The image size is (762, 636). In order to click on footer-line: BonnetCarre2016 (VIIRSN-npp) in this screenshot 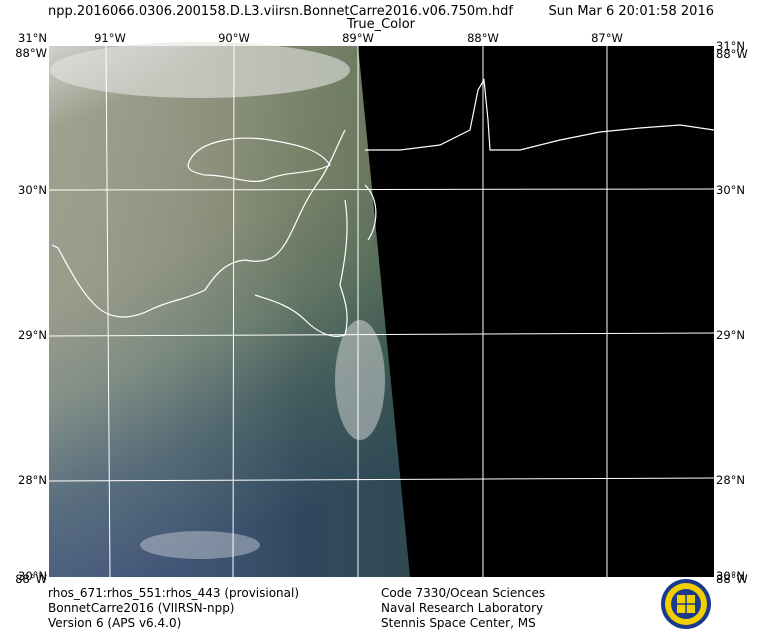, I will do `click(141, 608)`.